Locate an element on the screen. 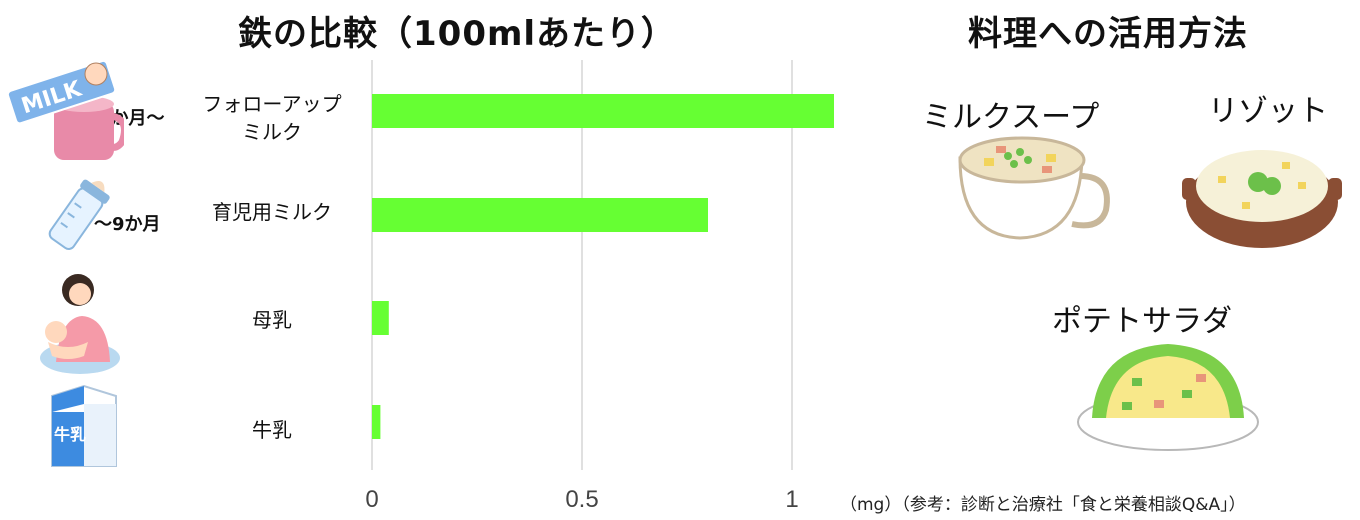 The width and height of the screenshot is (1360, 520). category-label-infant-formula: 育児用ミルク is located at coordinates (272, 212).